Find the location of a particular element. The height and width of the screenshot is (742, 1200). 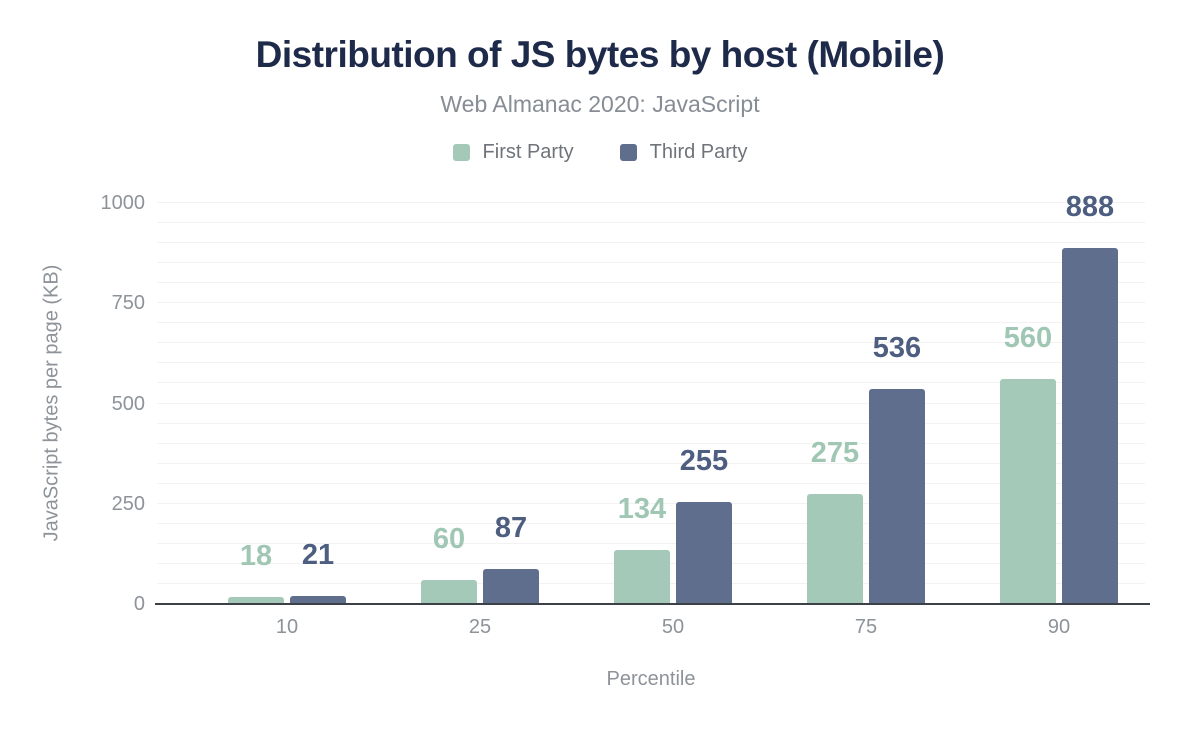

legend-label: Third Party is located at coordinates (698, 152).